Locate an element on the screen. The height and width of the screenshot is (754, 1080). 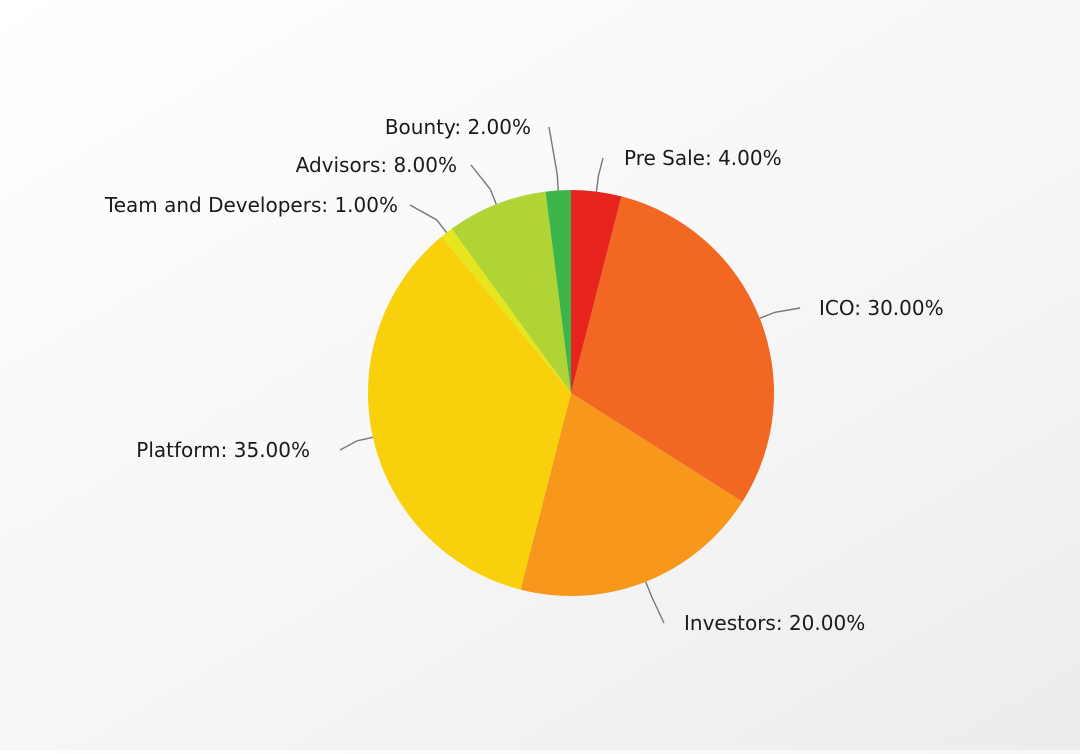
pie-slice-bounty is located at coordinates (558, 291).